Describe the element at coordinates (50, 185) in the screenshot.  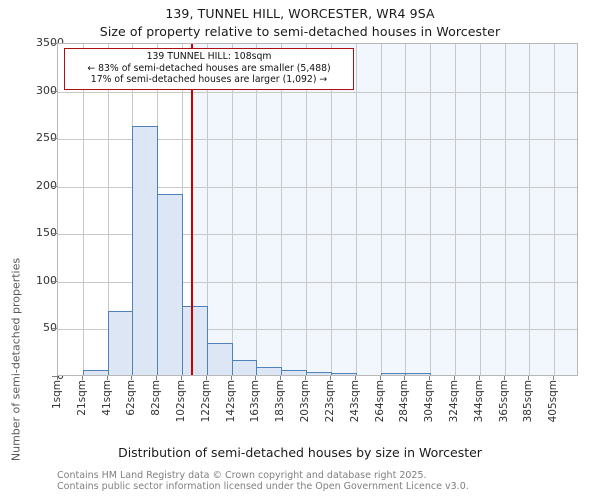
I see `y-axis-tick-label: 2000` at that location.